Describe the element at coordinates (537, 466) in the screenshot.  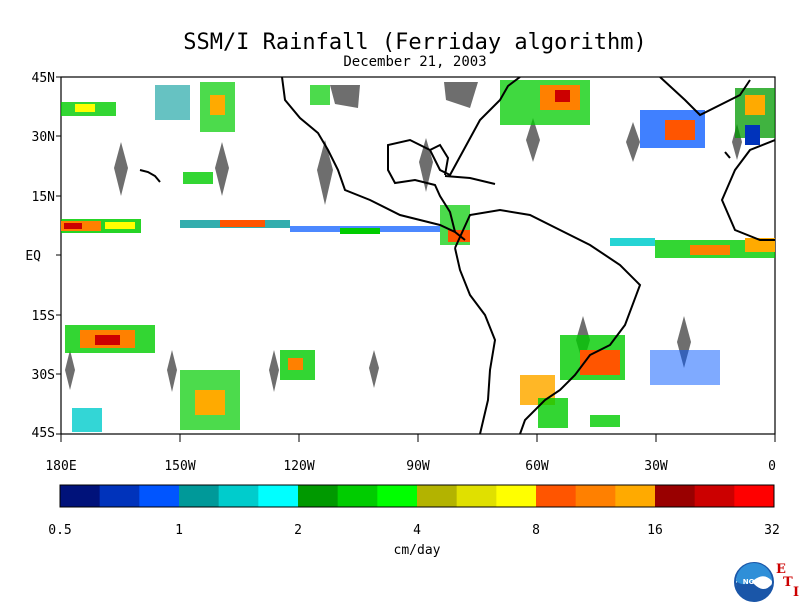
I see `lon-label: 60W` at that location.